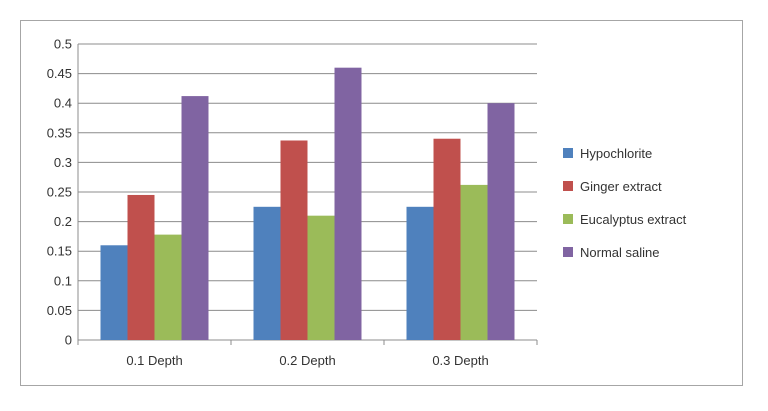  I want to click on y-tick-label: 0.05, so click(59, 310).